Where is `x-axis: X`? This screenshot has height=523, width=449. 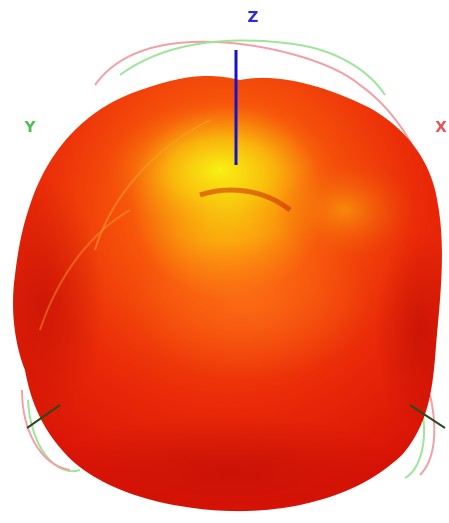 x-axis: X is located at coordinates (428, 273).